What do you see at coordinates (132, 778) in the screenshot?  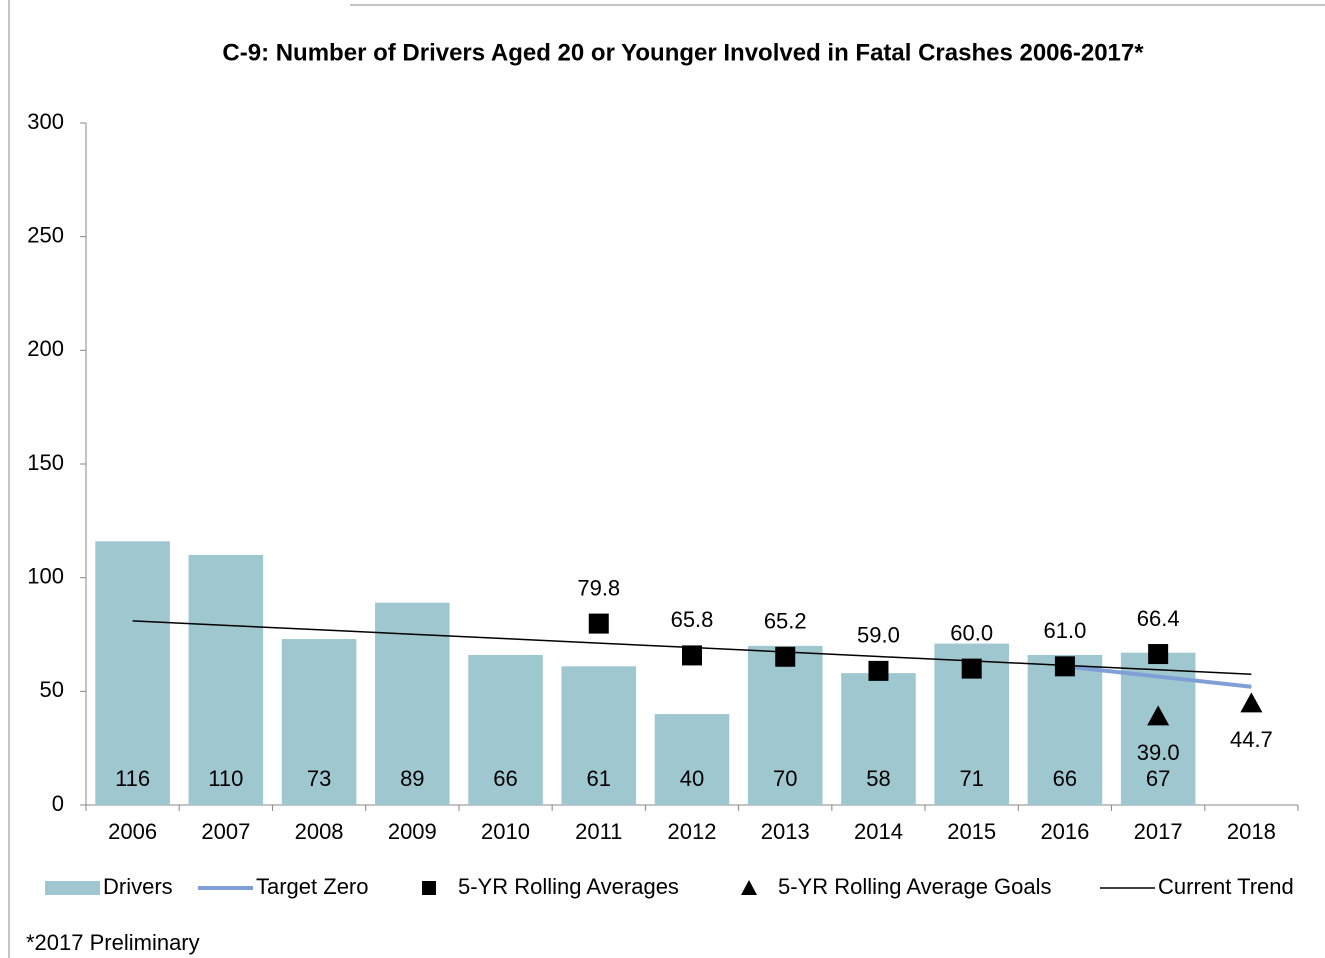 I see `data-label: 116` at bounding box center [132, 778].